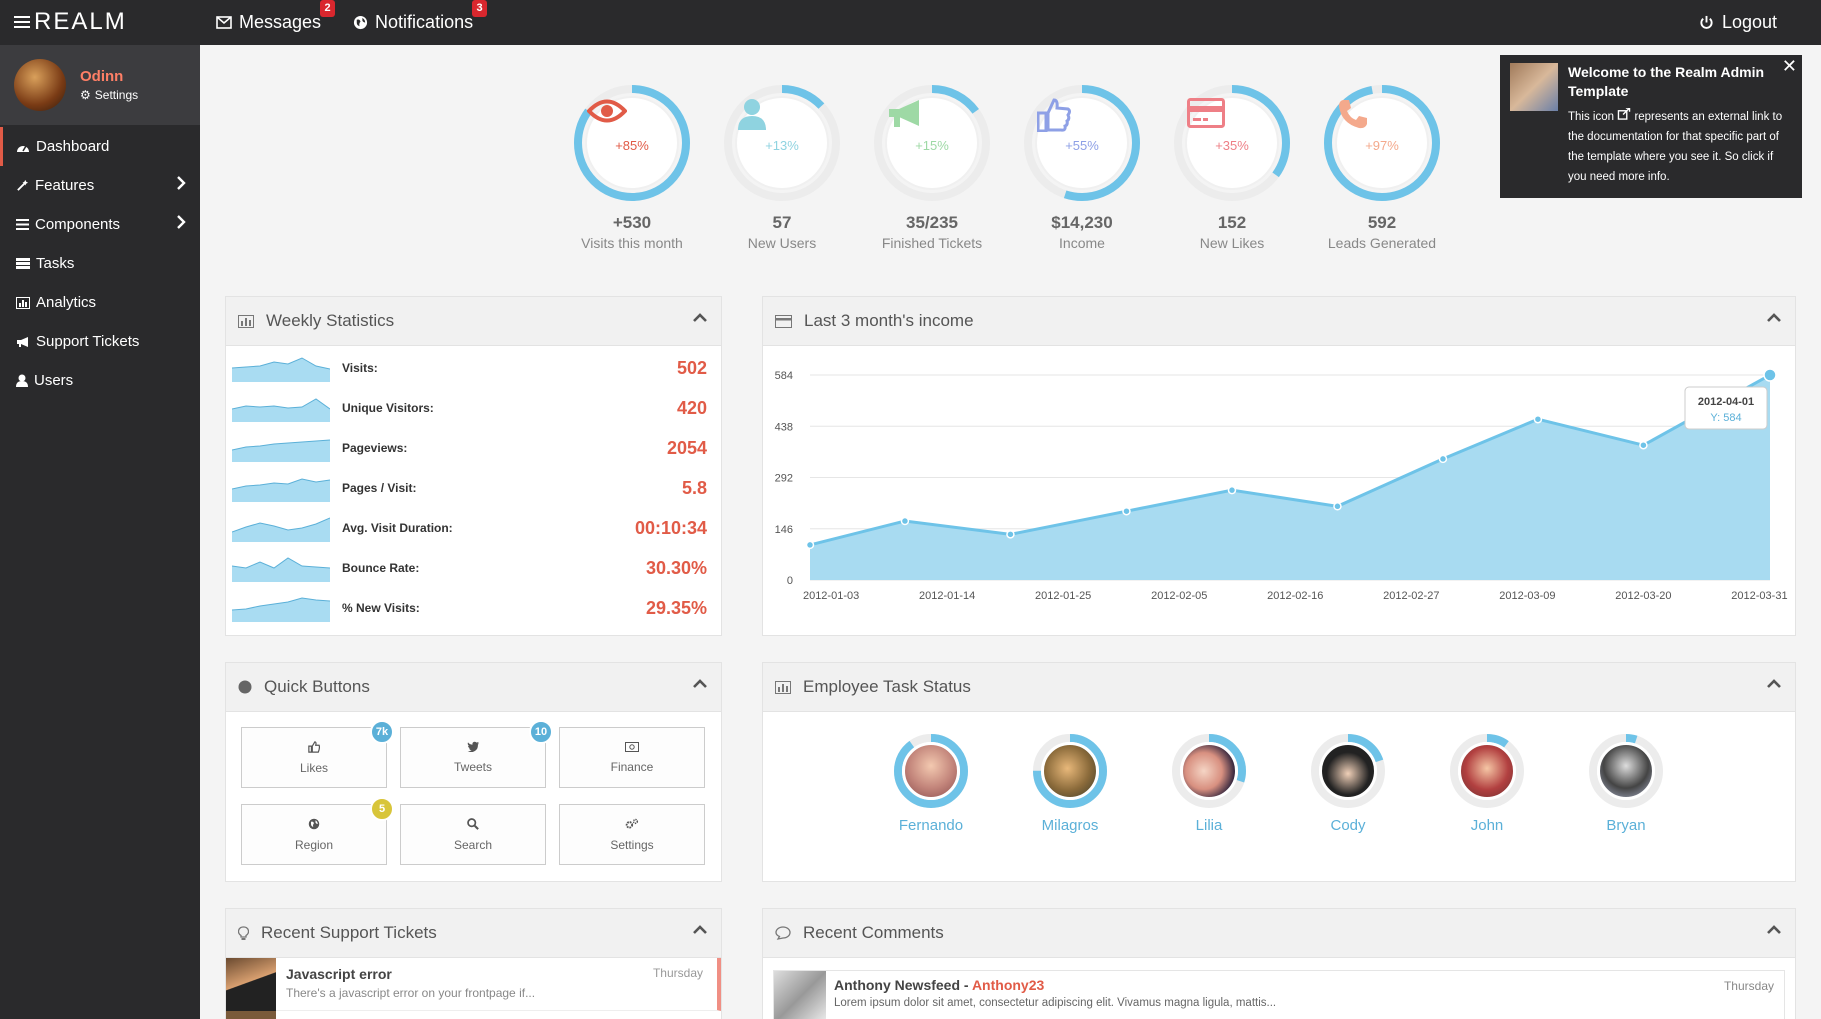 Image resolution: width=1821 pixels, height=1019 pixels. Describe the element at coordinates (473, 748) in the screenshot. I see `twitter-icon` at that location.